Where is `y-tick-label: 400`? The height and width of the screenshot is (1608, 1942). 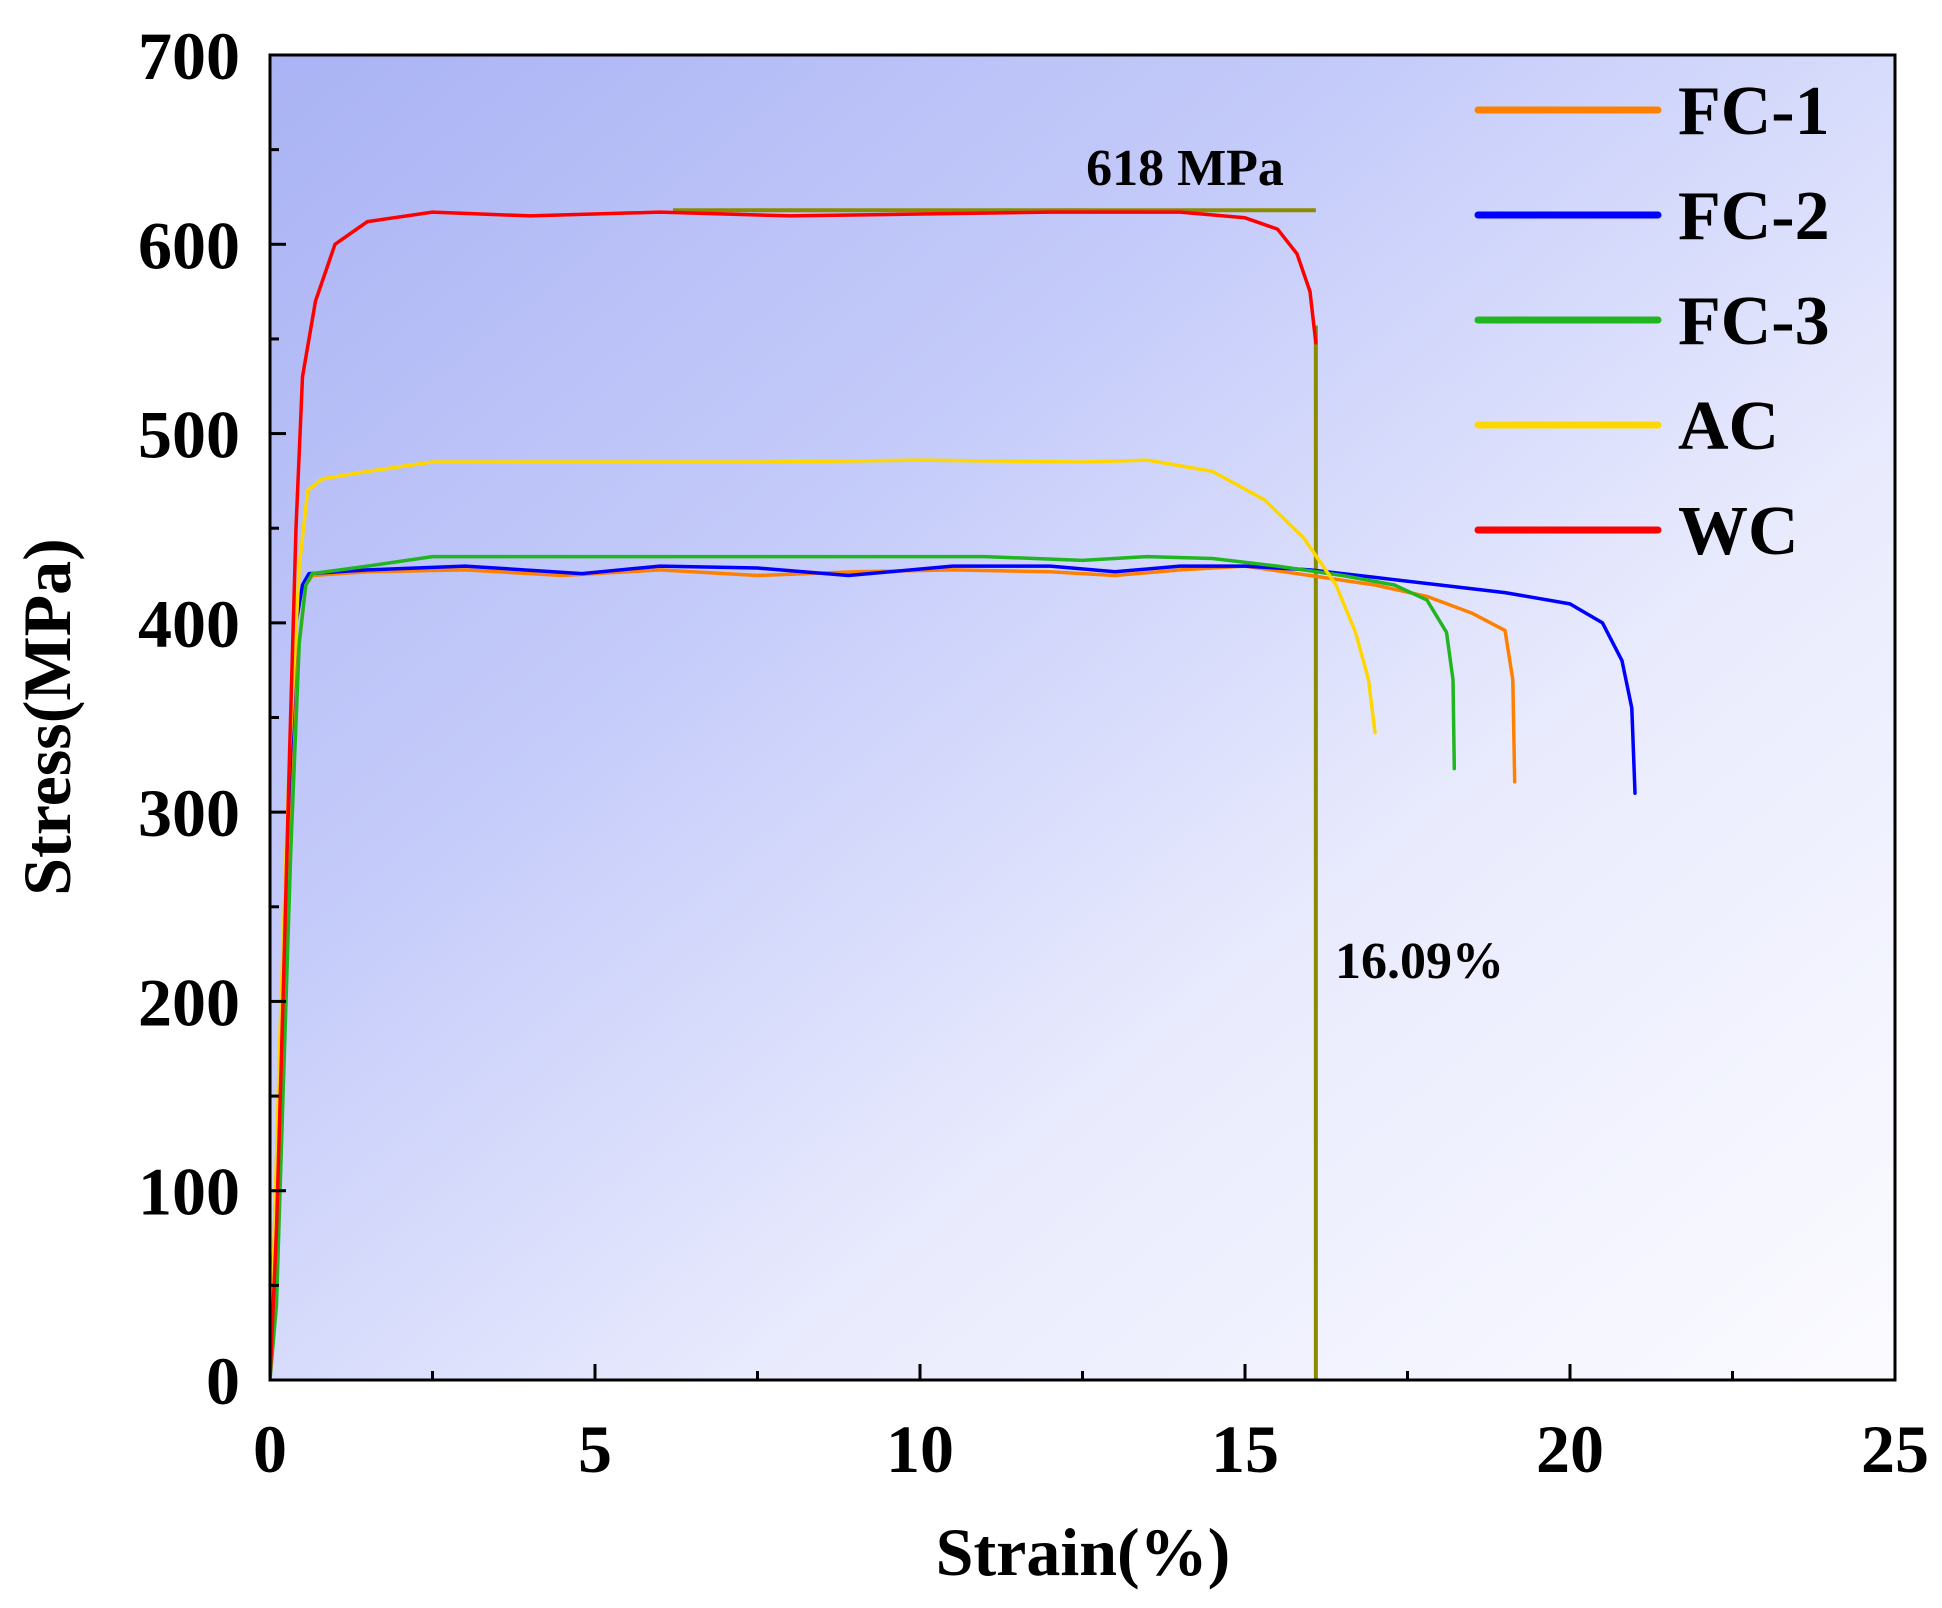
y-tick-label: 400 is located at coordinates (189, 624).